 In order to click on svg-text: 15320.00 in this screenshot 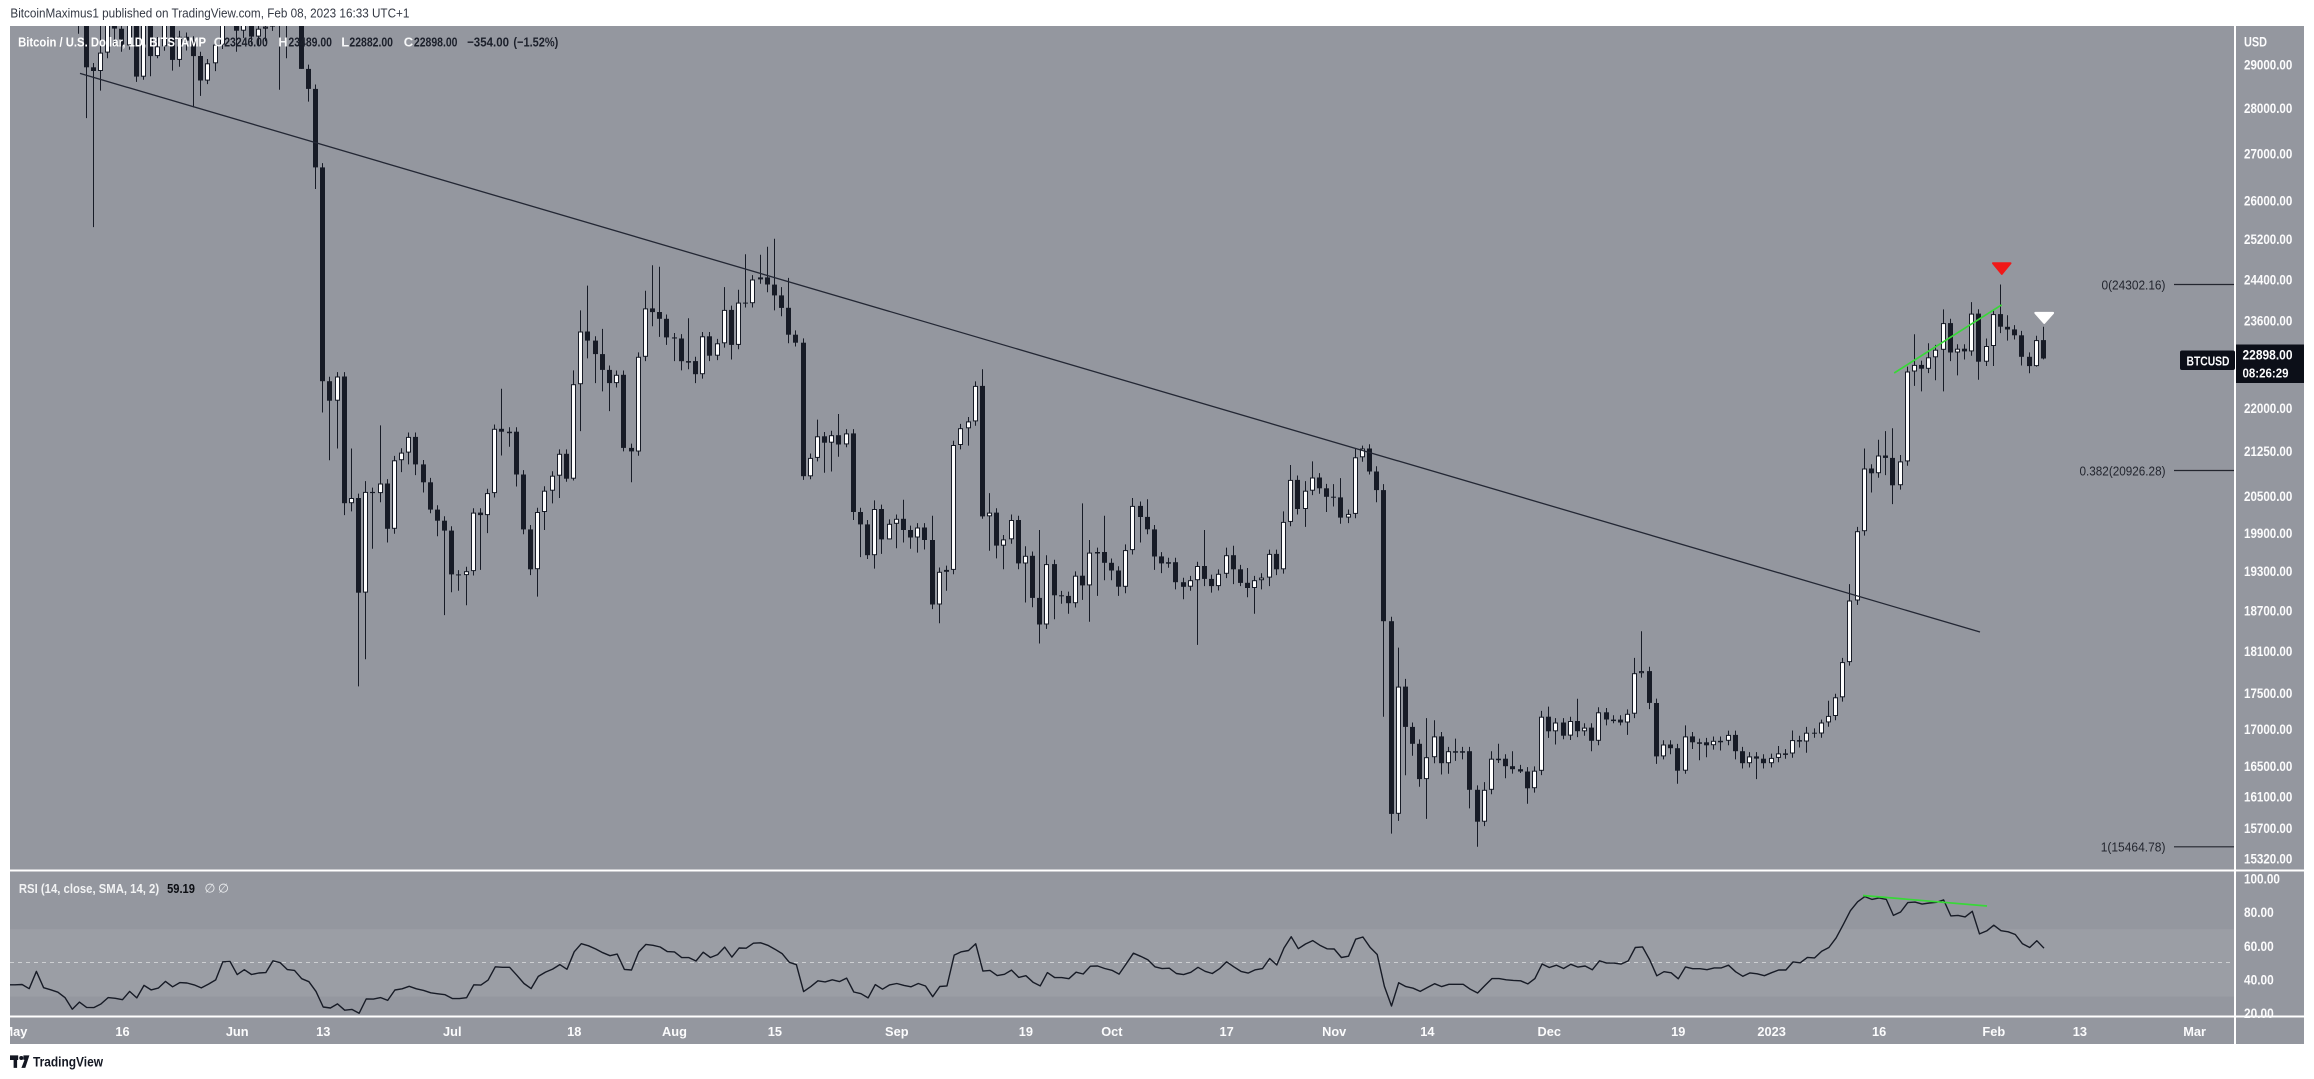, I will do `click(2268, 858)`.